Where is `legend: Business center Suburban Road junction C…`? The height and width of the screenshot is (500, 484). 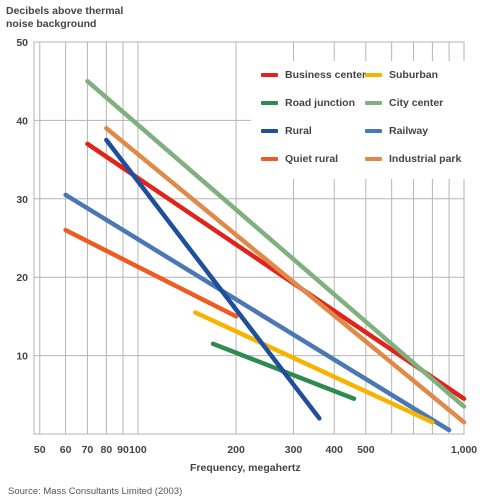 legend: Business center Suburban Road junction C… is located at coordinates (358, 120).